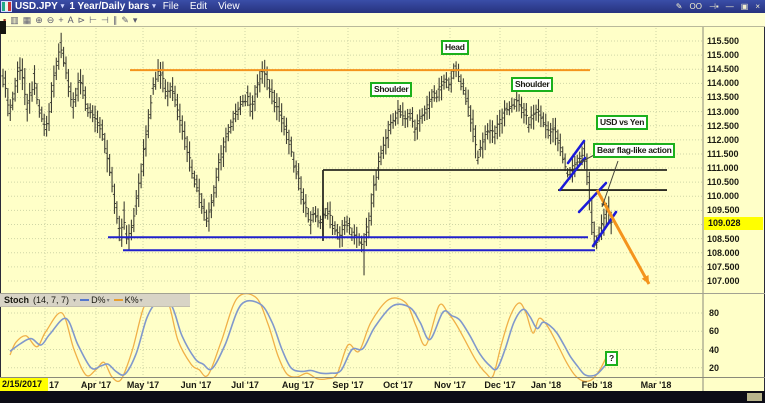  Describe the element at coordinates (723, 238) in the screenshot. I see `price-tick-label: 108.500` at that location.